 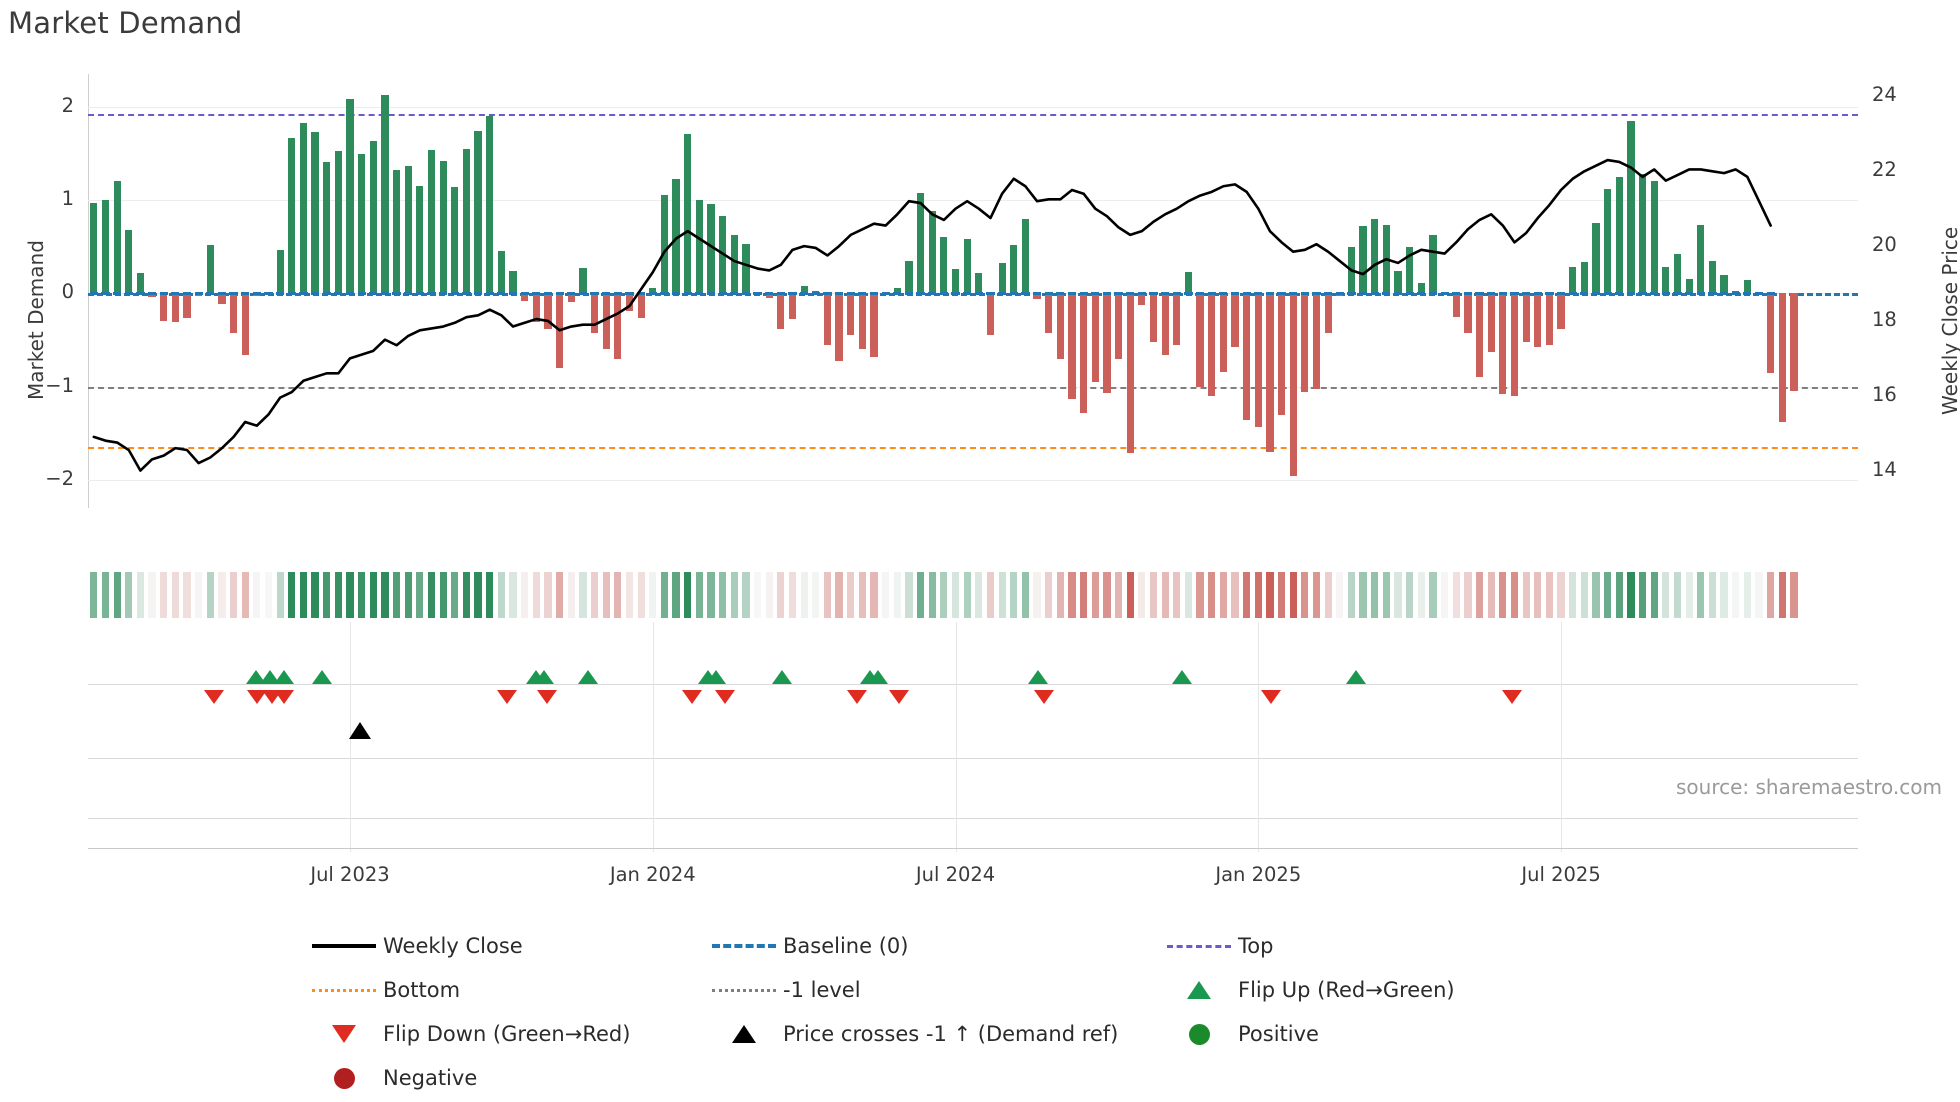 I want to click on flip-down-marker, so click(x=1044, y=697).